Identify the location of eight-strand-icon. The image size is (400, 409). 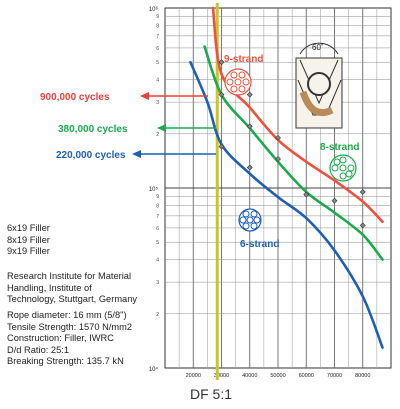
(343, 168).